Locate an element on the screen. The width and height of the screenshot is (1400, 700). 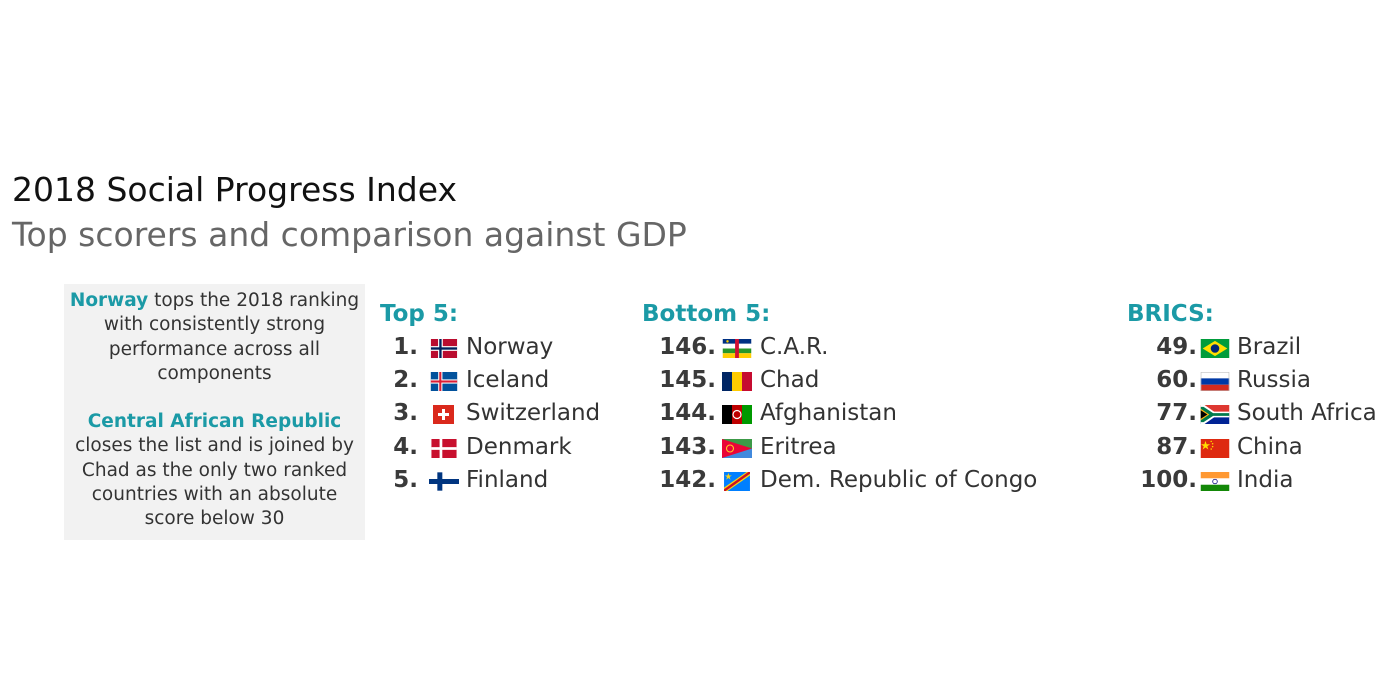
country-name: Russia is located at coordinates (1274, 380).